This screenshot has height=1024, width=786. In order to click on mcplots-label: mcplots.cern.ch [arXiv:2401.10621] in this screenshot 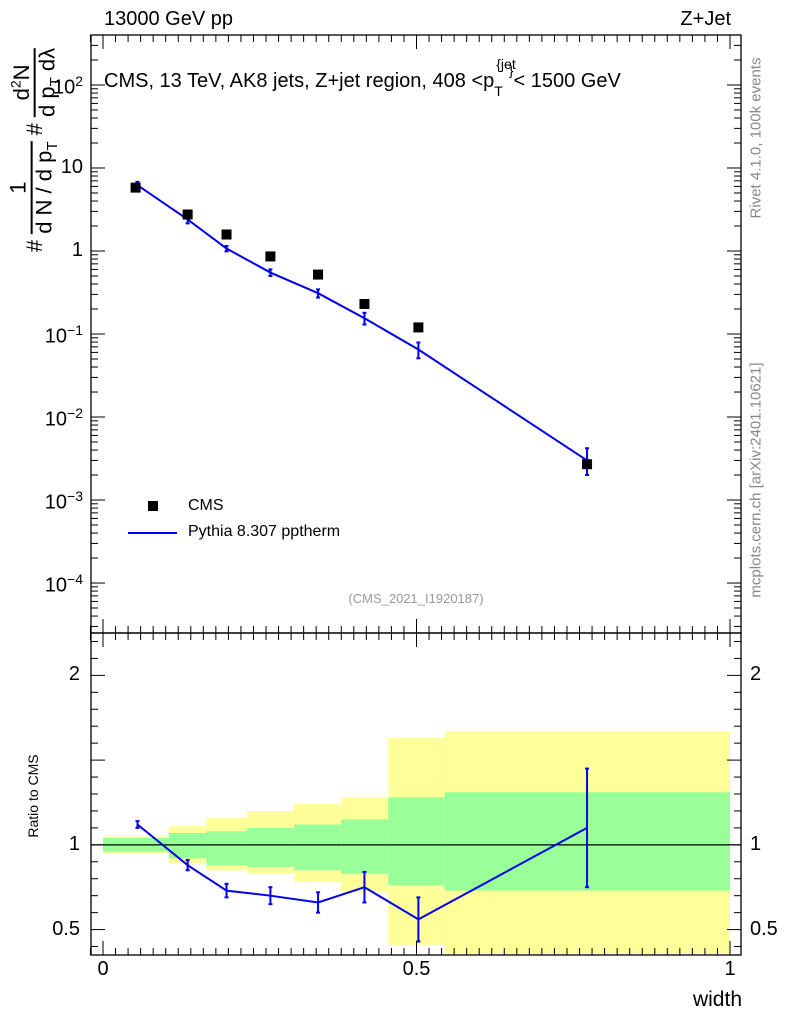, I will do `click(756, 480)`.